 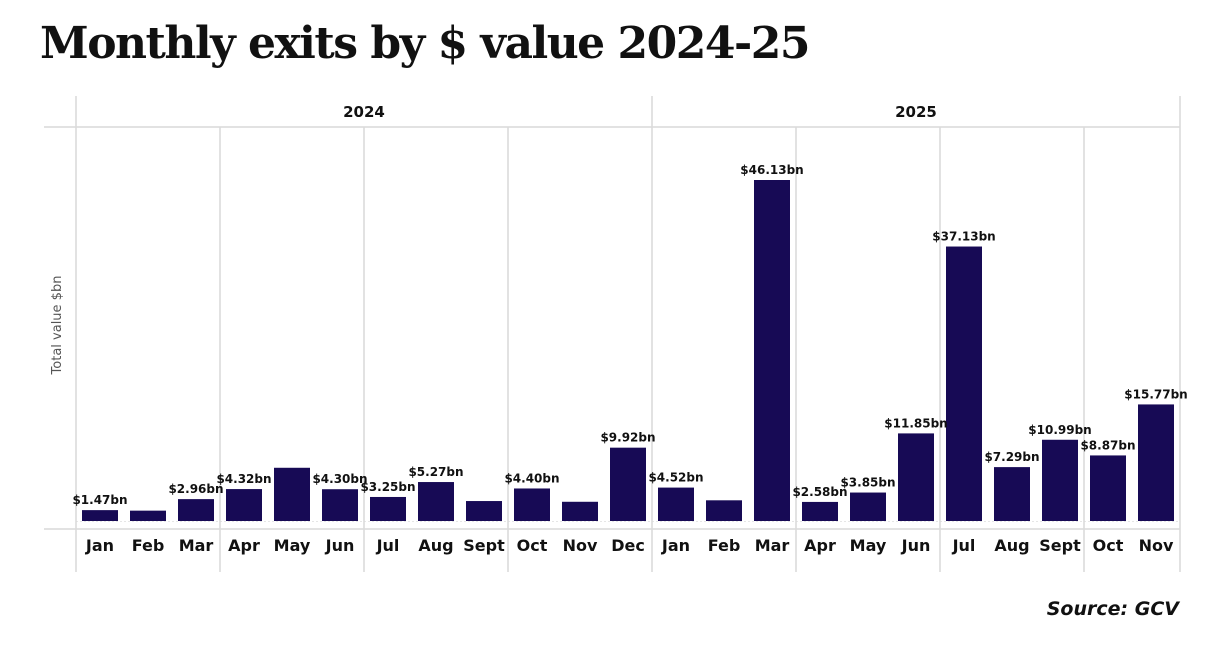 I want to click on data-label: $4.52bn, so click(x=675, y=478).